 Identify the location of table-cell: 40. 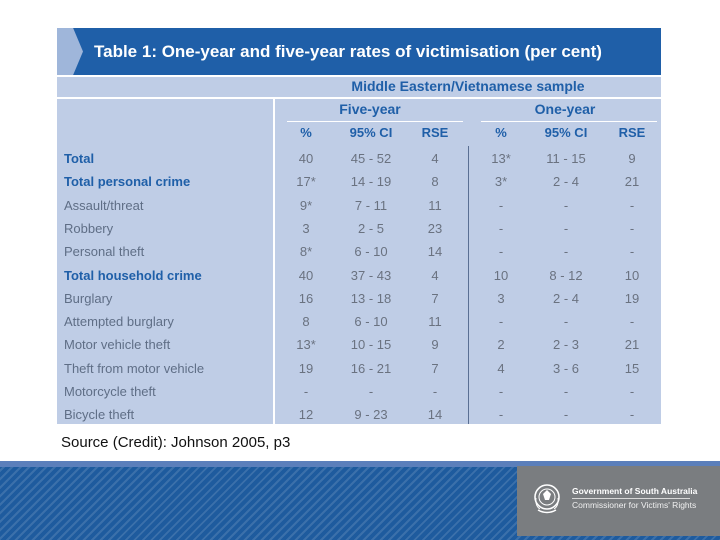
(306, 275).